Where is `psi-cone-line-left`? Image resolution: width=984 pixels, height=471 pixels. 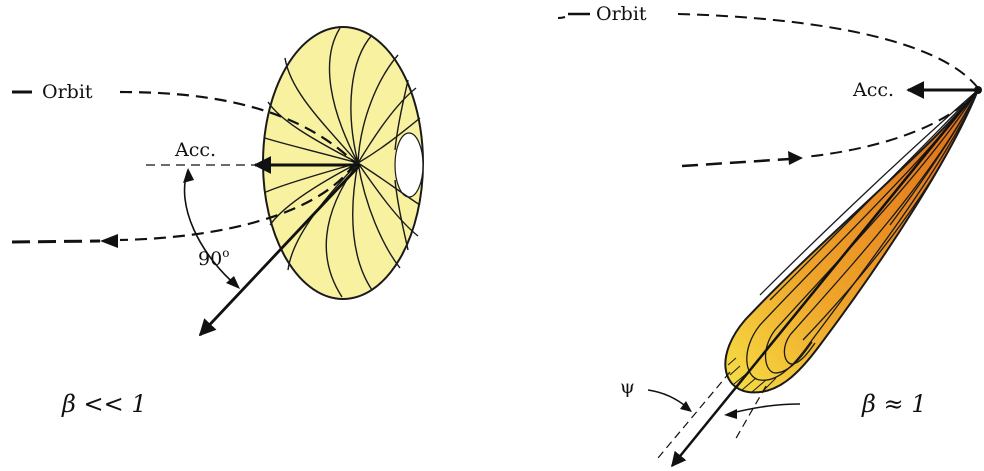 psi-cone-line-left is located at coordinates (694, 415).